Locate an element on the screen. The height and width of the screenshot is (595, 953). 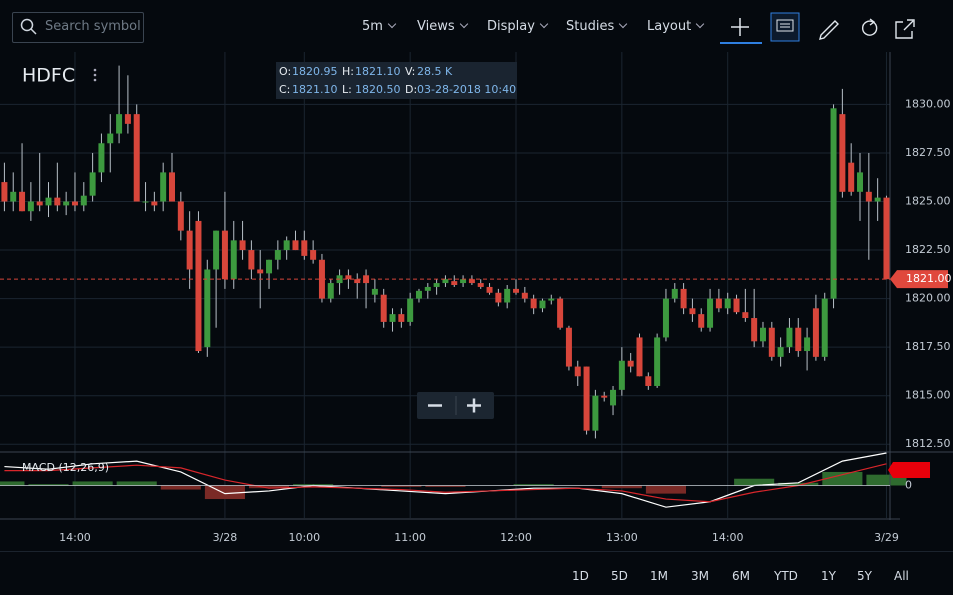
range-button: 1Y is located at coordinates (828, 576).